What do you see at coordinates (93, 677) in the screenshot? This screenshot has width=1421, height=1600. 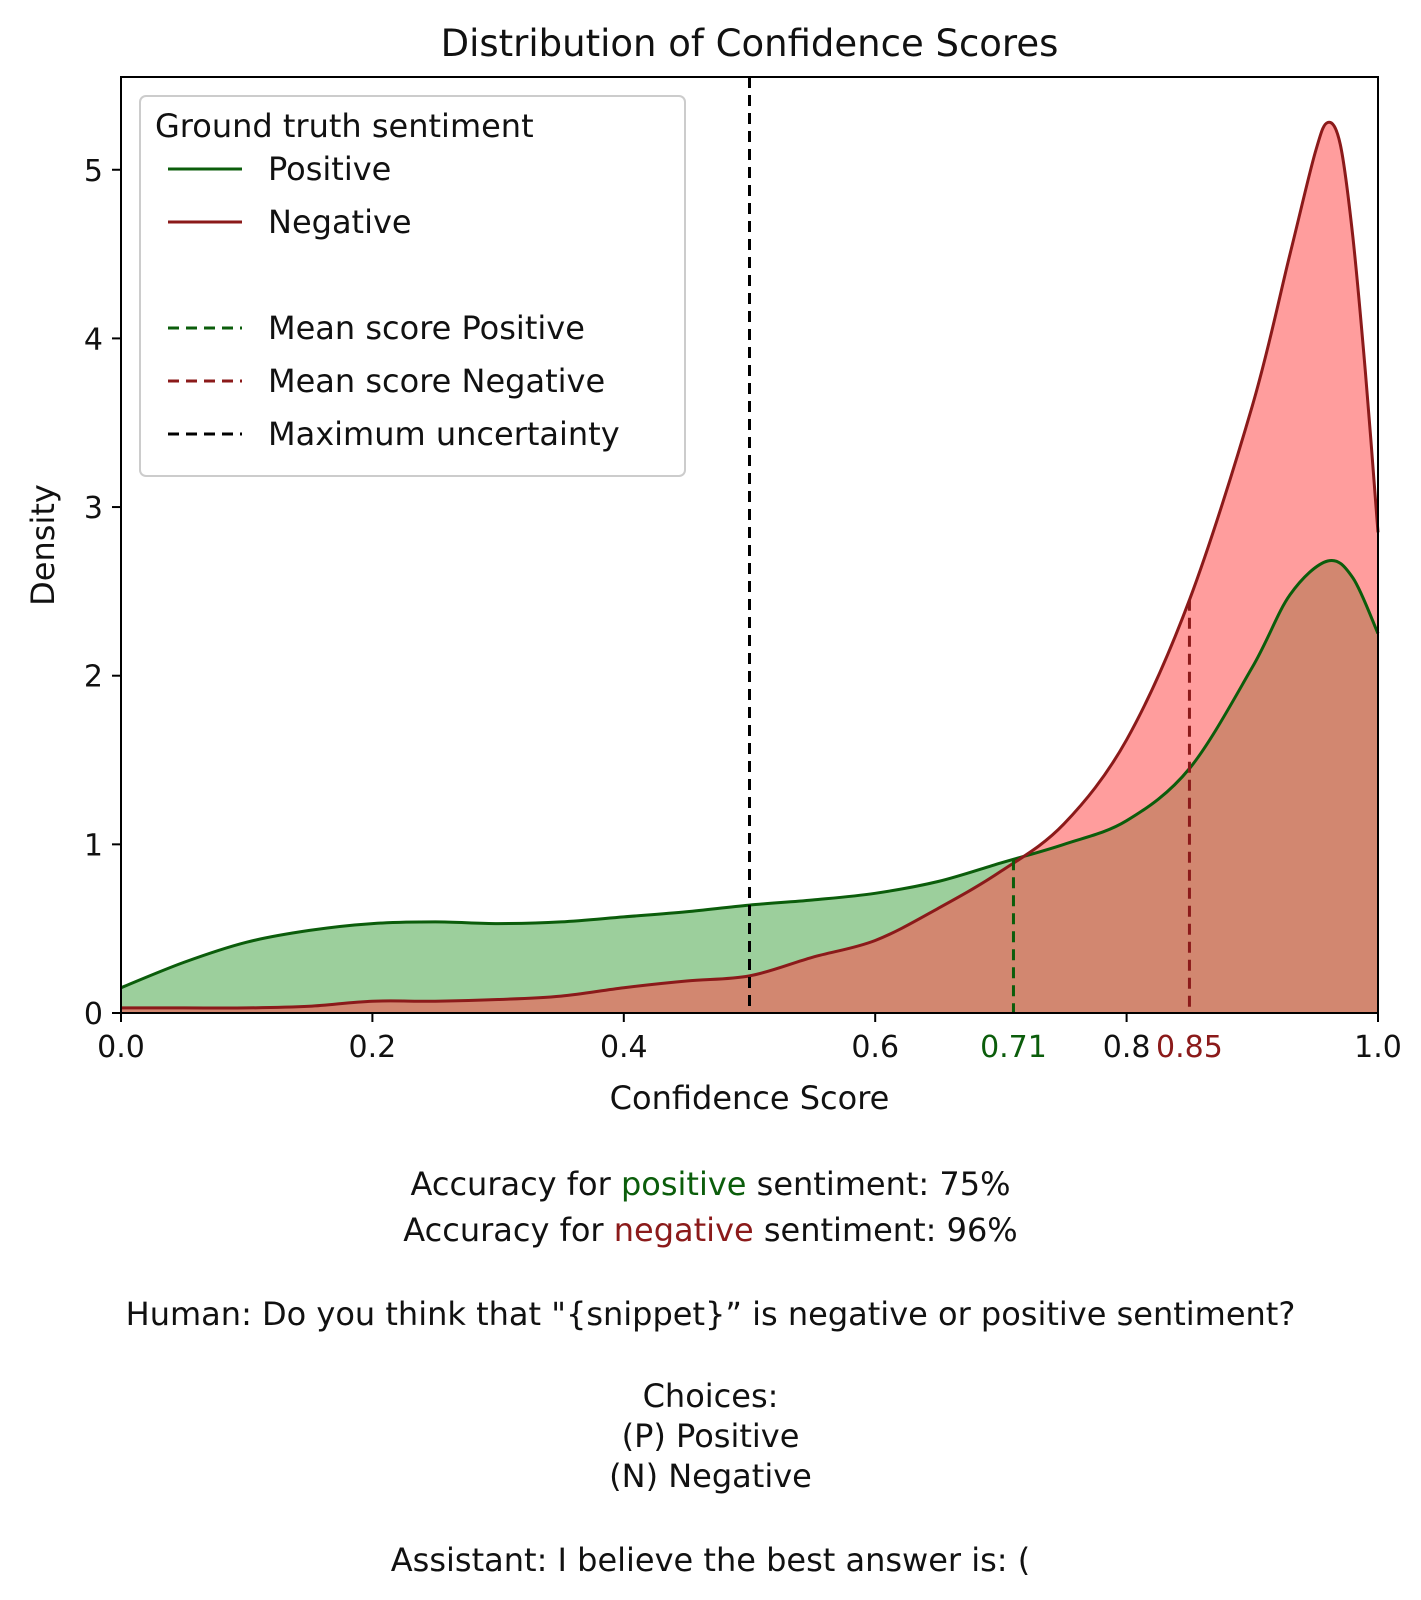 I see `y-tick-label: 2` at bounding box center [93, 677].